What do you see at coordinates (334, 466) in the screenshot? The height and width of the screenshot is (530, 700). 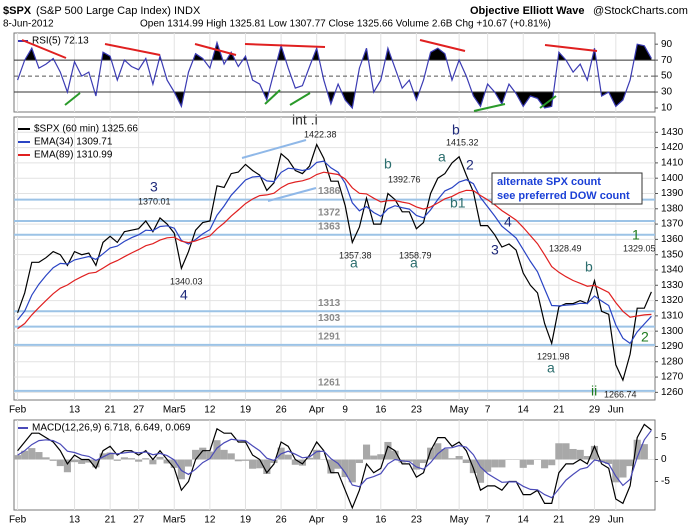 I see `series-line` at bounding box center [334, 466].